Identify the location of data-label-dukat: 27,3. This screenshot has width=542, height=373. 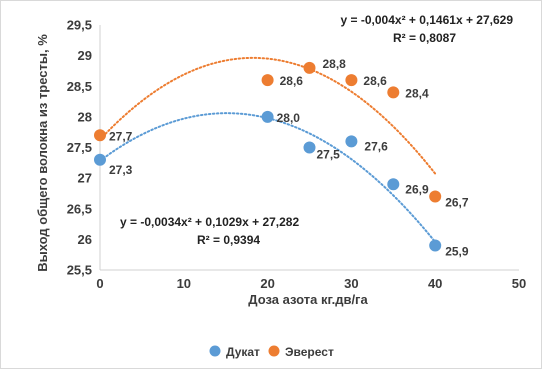
(121, 170).